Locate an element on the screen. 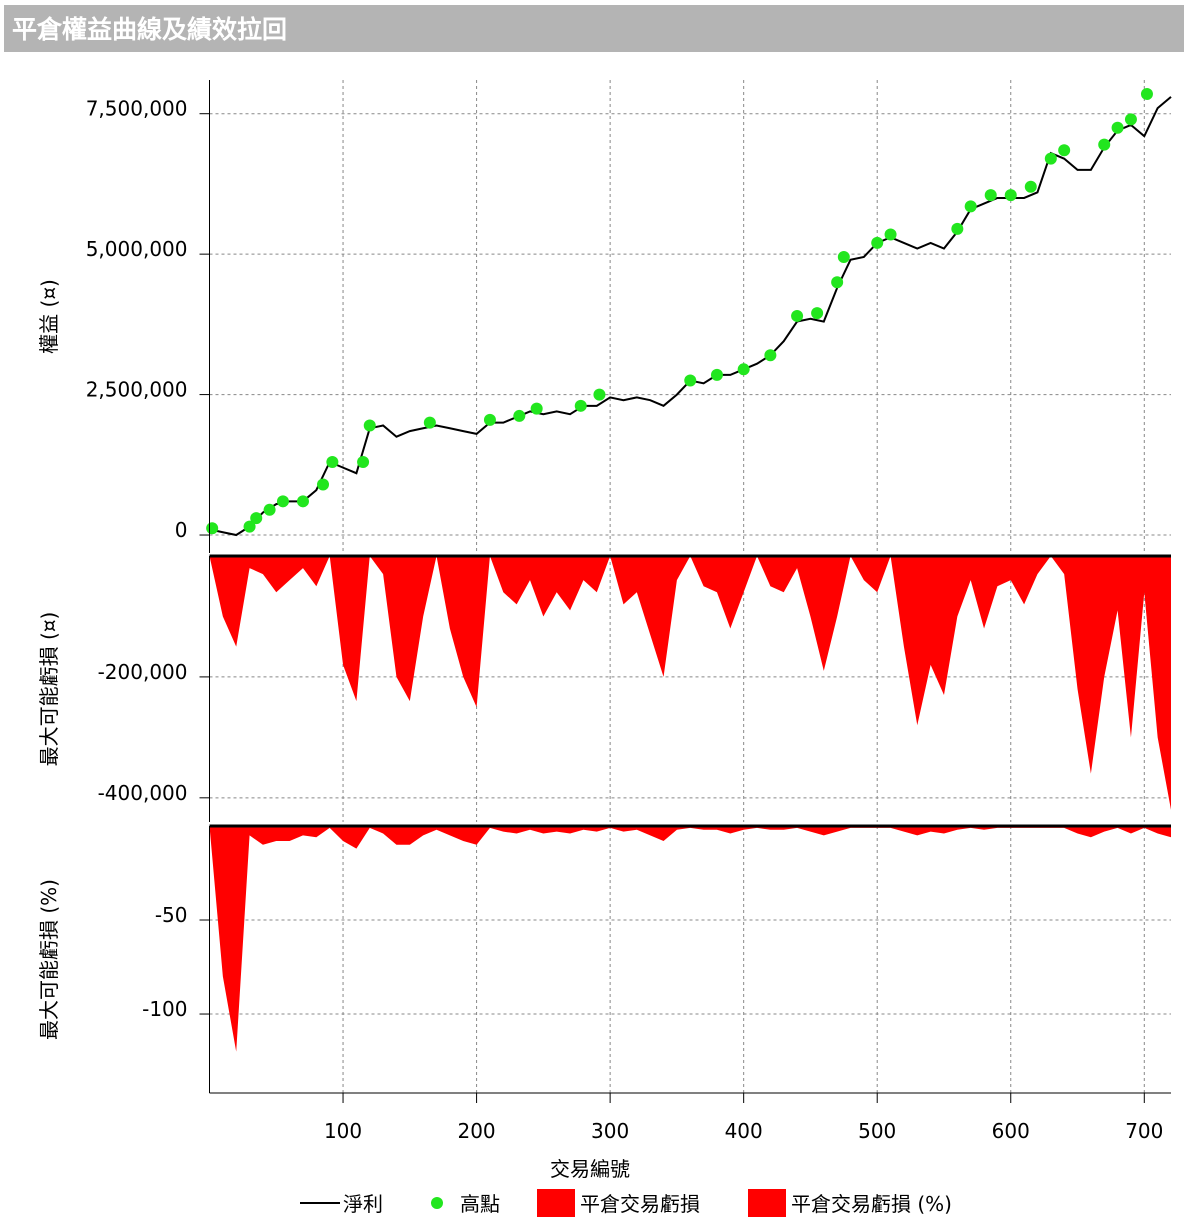 The height and width of the screenshot is (1226, 1184). y-axis-label: 權益 (¤) is located at coordinates (49, 316).